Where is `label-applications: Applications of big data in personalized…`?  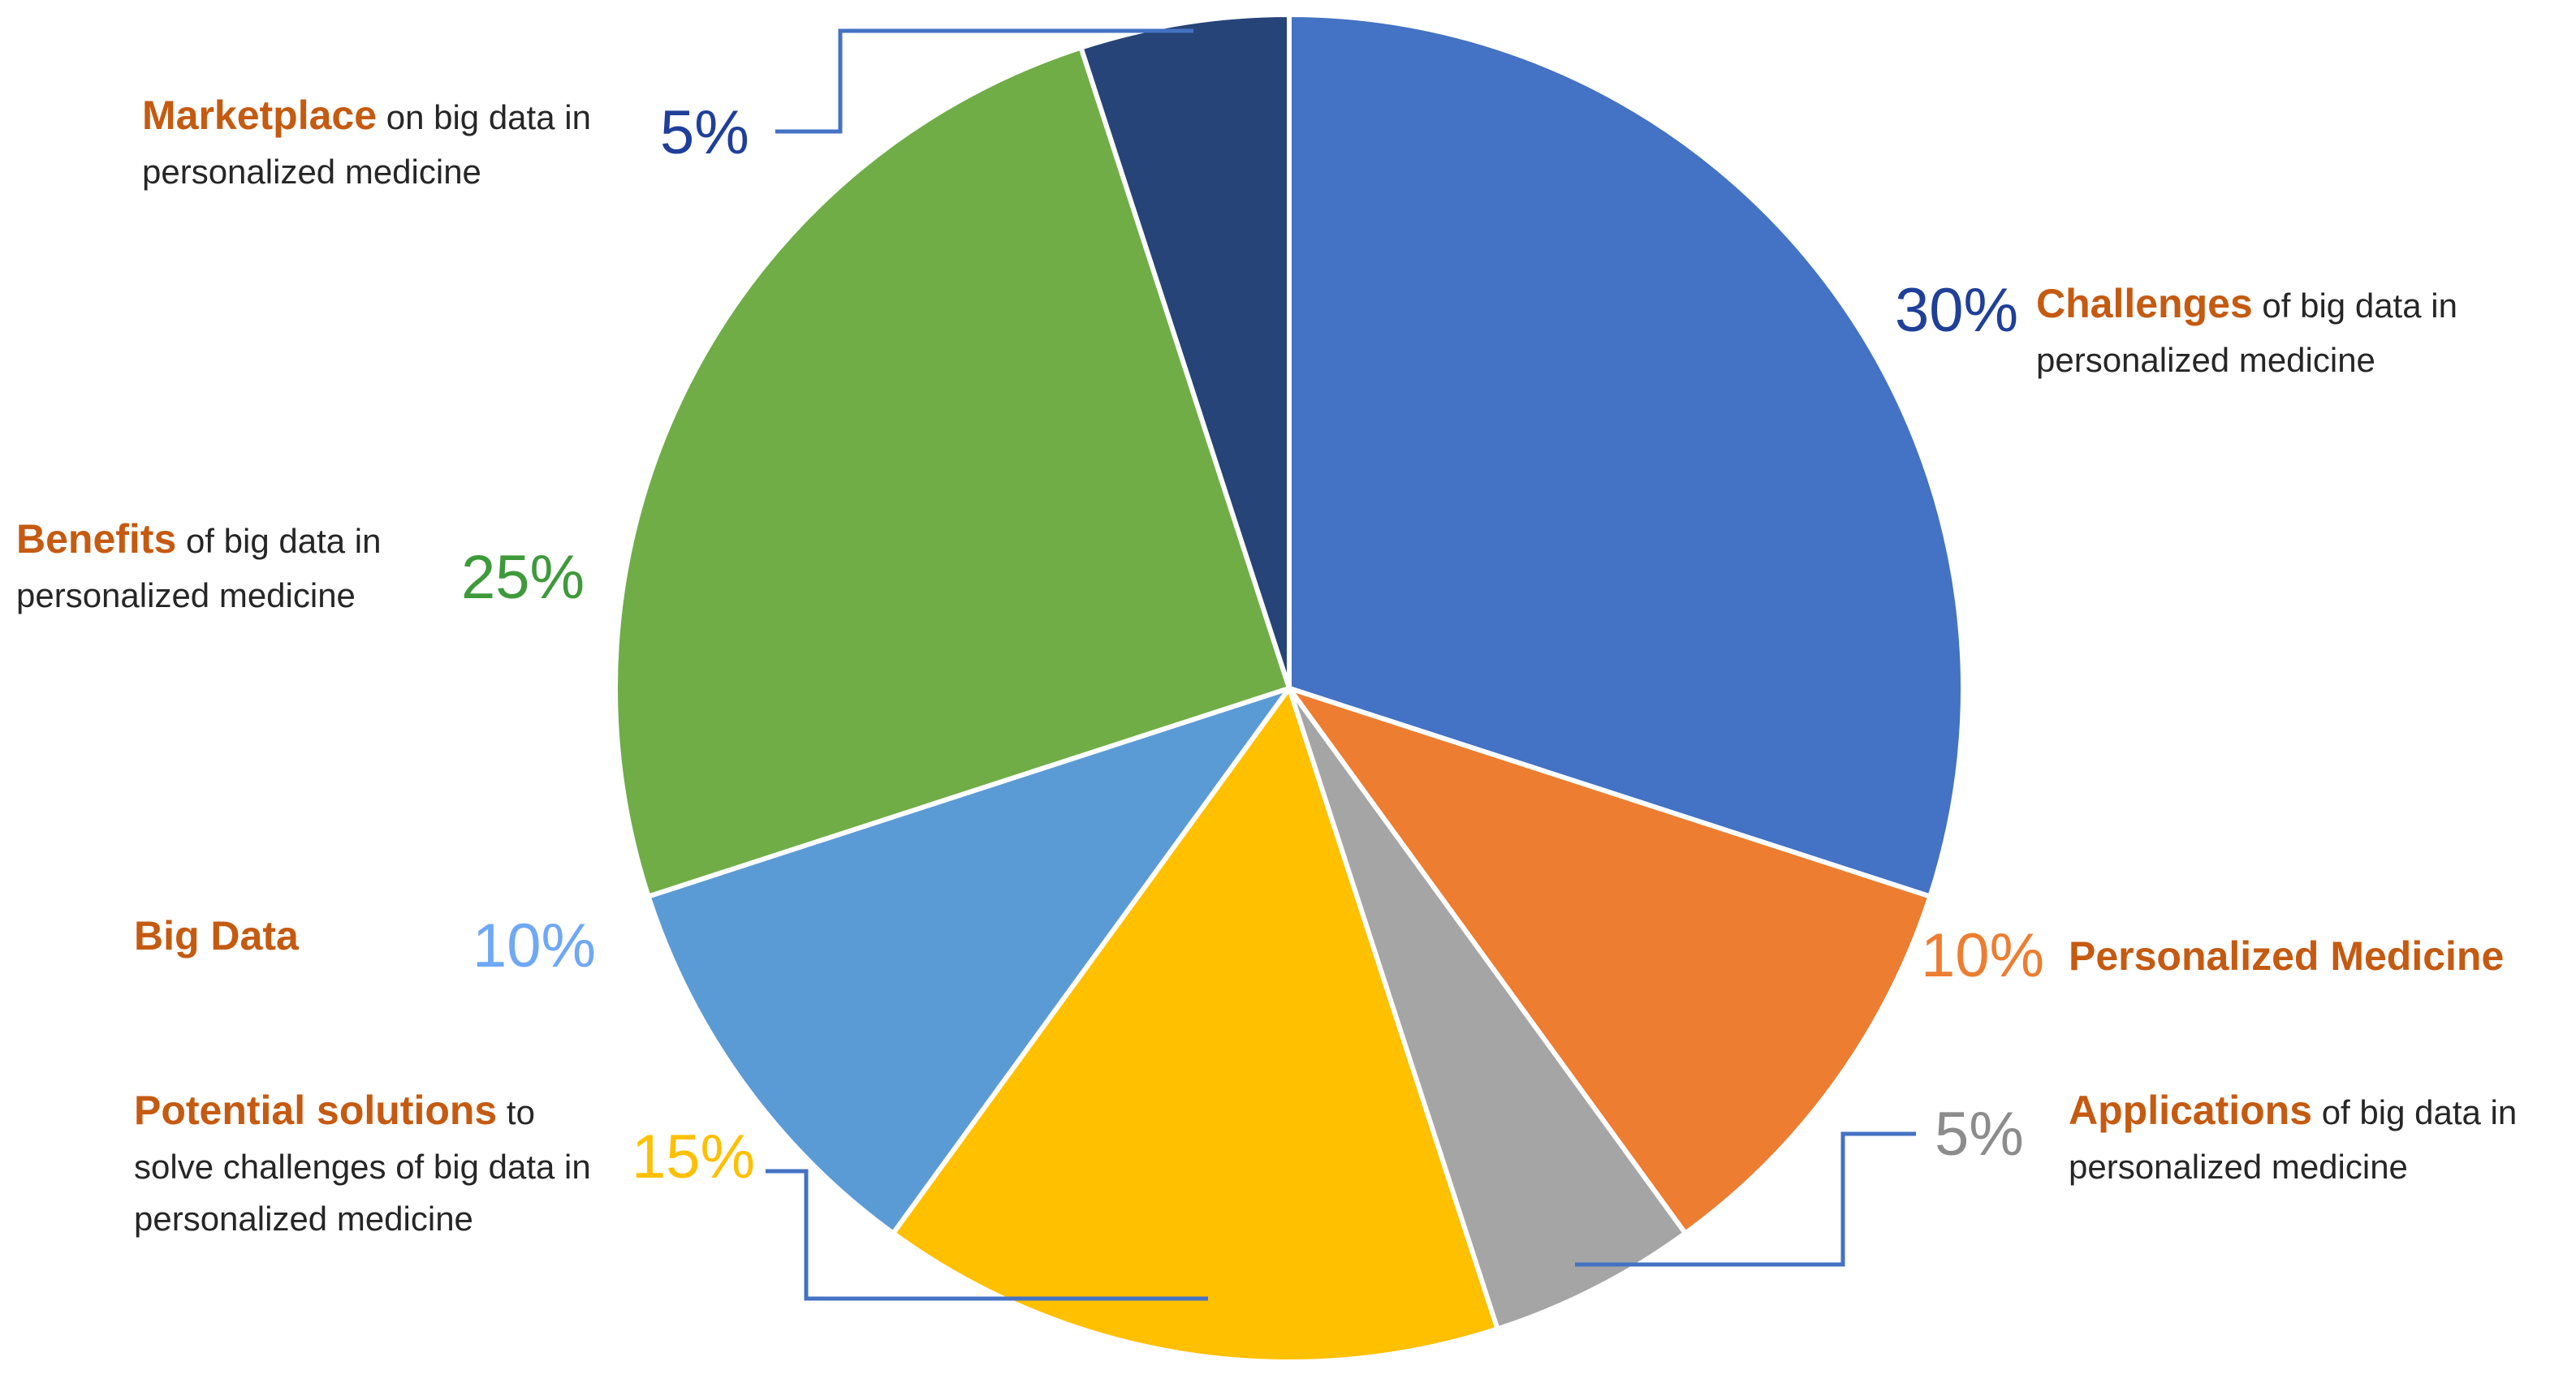
label-applications: Applications of big data in personalized… is located at coordinates (2308, 1136).